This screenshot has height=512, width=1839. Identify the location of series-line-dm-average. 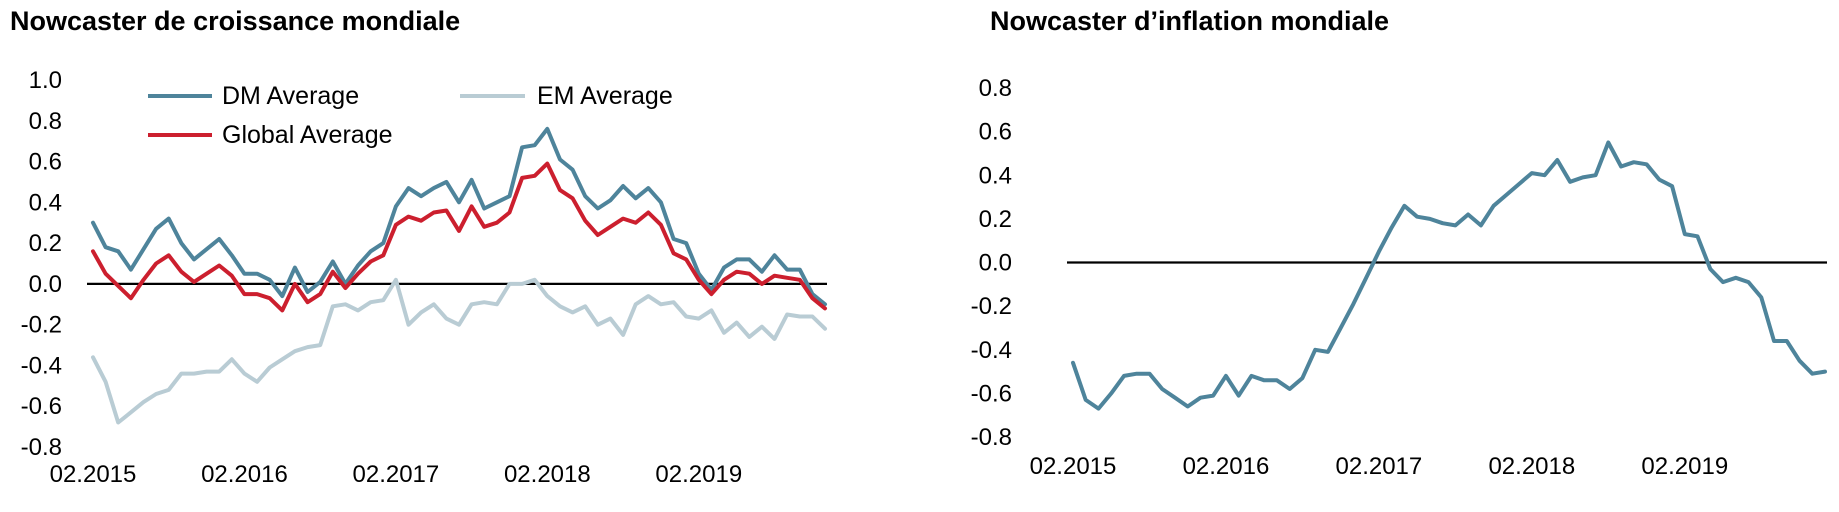
(459, 216).